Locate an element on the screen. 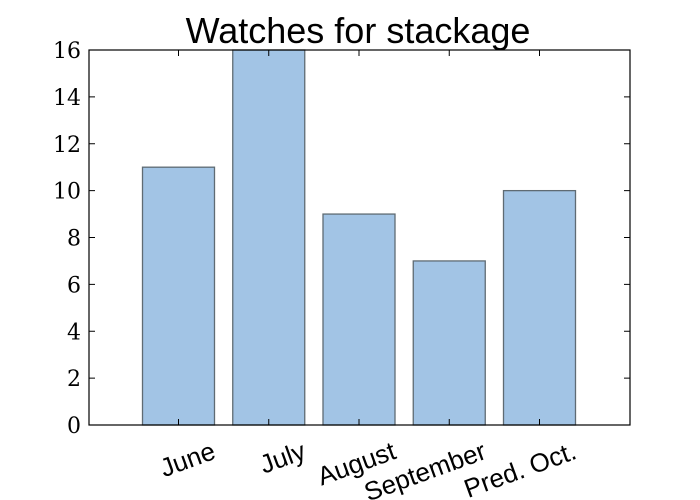 Image resolution: width=700 pixels, height=500 pixels. y-tick-label: 12 is located at coordinates (67, 145).